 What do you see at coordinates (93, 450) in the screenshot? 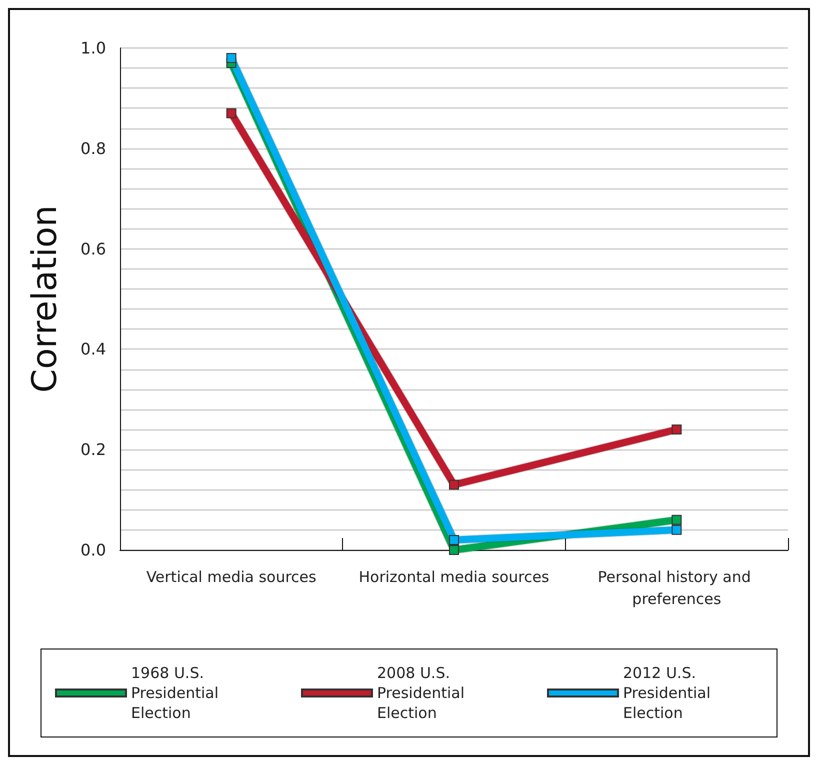
I see `y-tick-label: 0.2` at bounding box center [93, 450].